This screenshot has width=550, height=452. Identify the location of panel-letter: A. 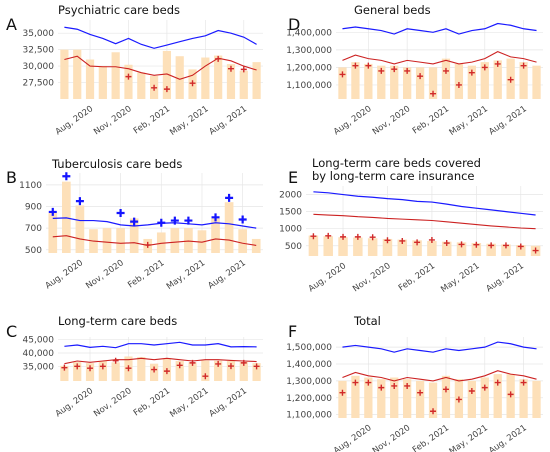
(11, 24).